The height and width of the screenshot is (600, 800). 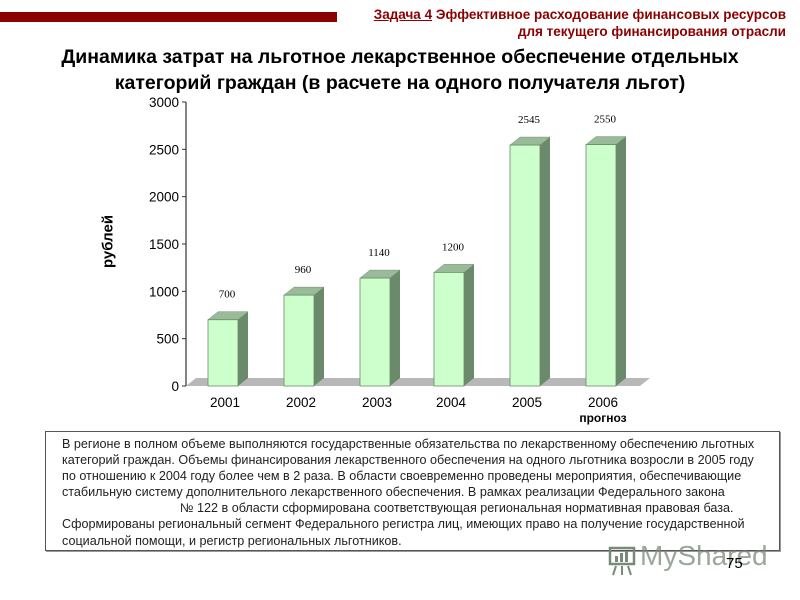 I want to click on x-tick-label: 2005, so click(x=527, y=402).